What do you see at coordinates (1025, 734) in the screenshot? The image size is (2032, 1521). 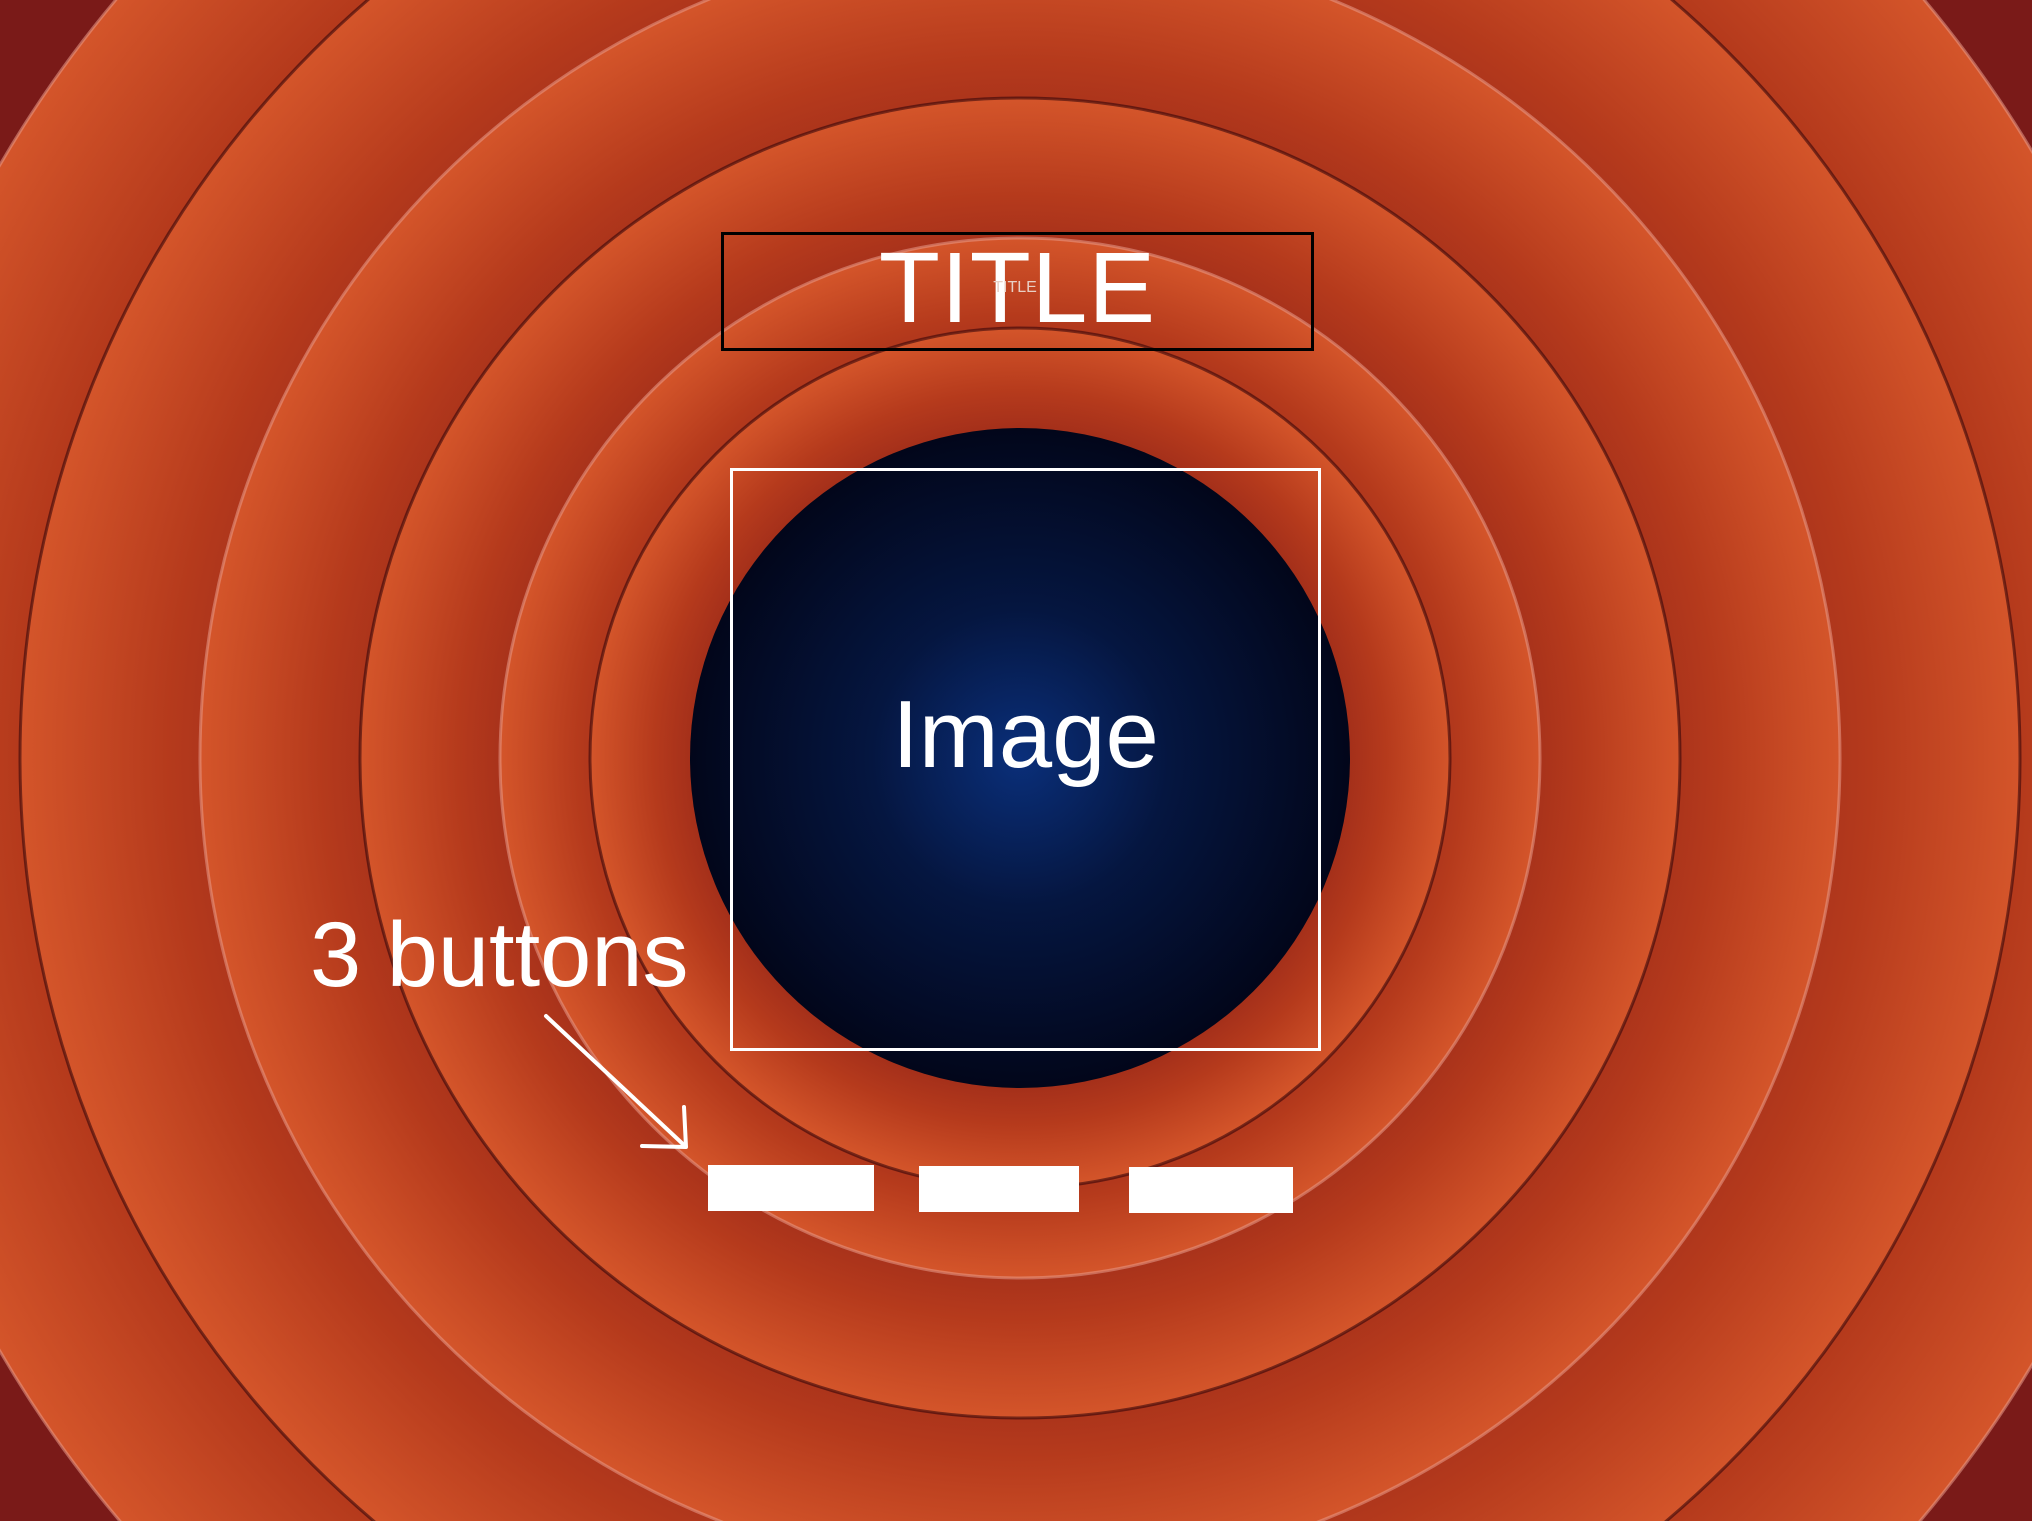 I see `image-placeholder-label: Image` at bounding box center [1025, 734].